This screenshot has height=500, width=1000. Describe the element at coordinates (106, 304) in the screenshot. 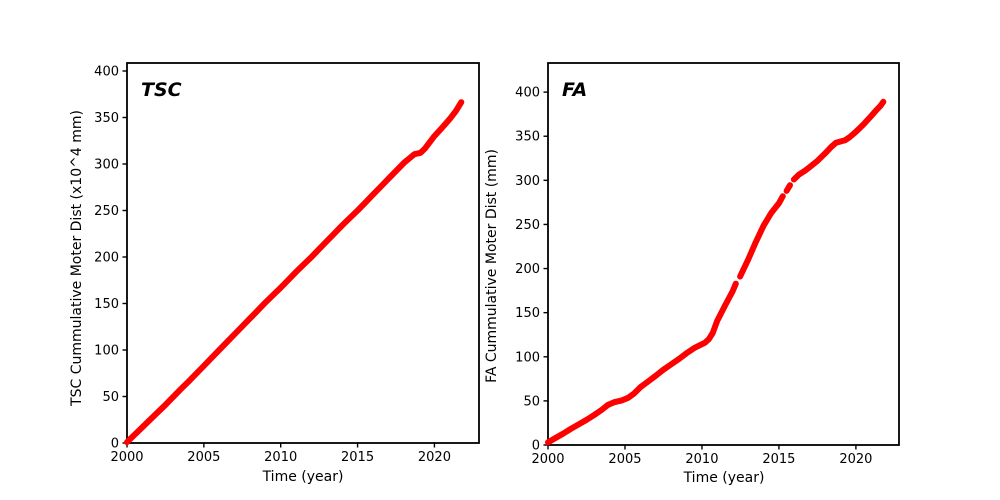

I see `tsc-y-tick-label: 150` at that location.